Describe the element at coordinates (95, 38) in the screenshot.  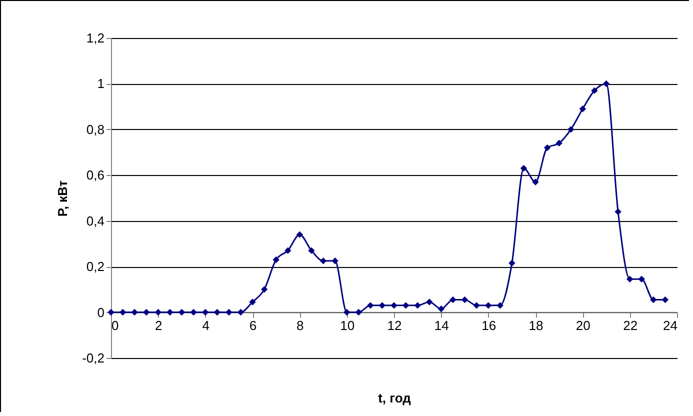
I see `y-tick-label: 1,2` at that location.